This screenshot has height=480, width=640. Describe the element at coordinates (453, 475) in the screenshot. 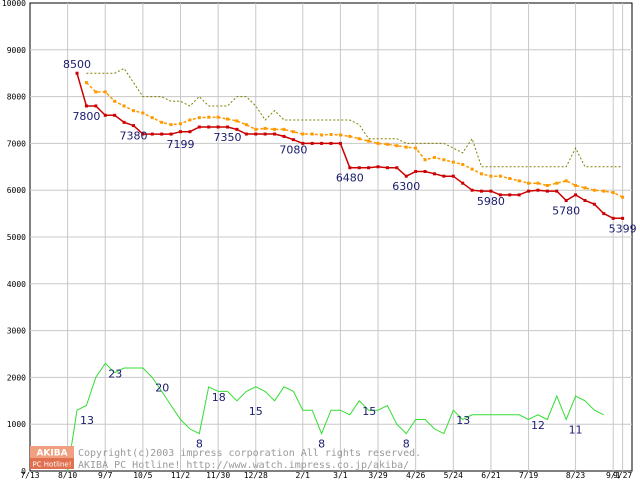

I see `x-tick-label: 5/24` at that location.